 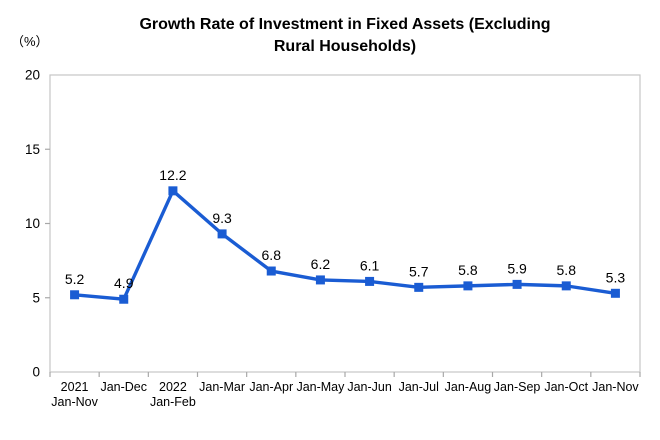 I want to click on data-point-label: 6.1, so click(x=370, y=265).